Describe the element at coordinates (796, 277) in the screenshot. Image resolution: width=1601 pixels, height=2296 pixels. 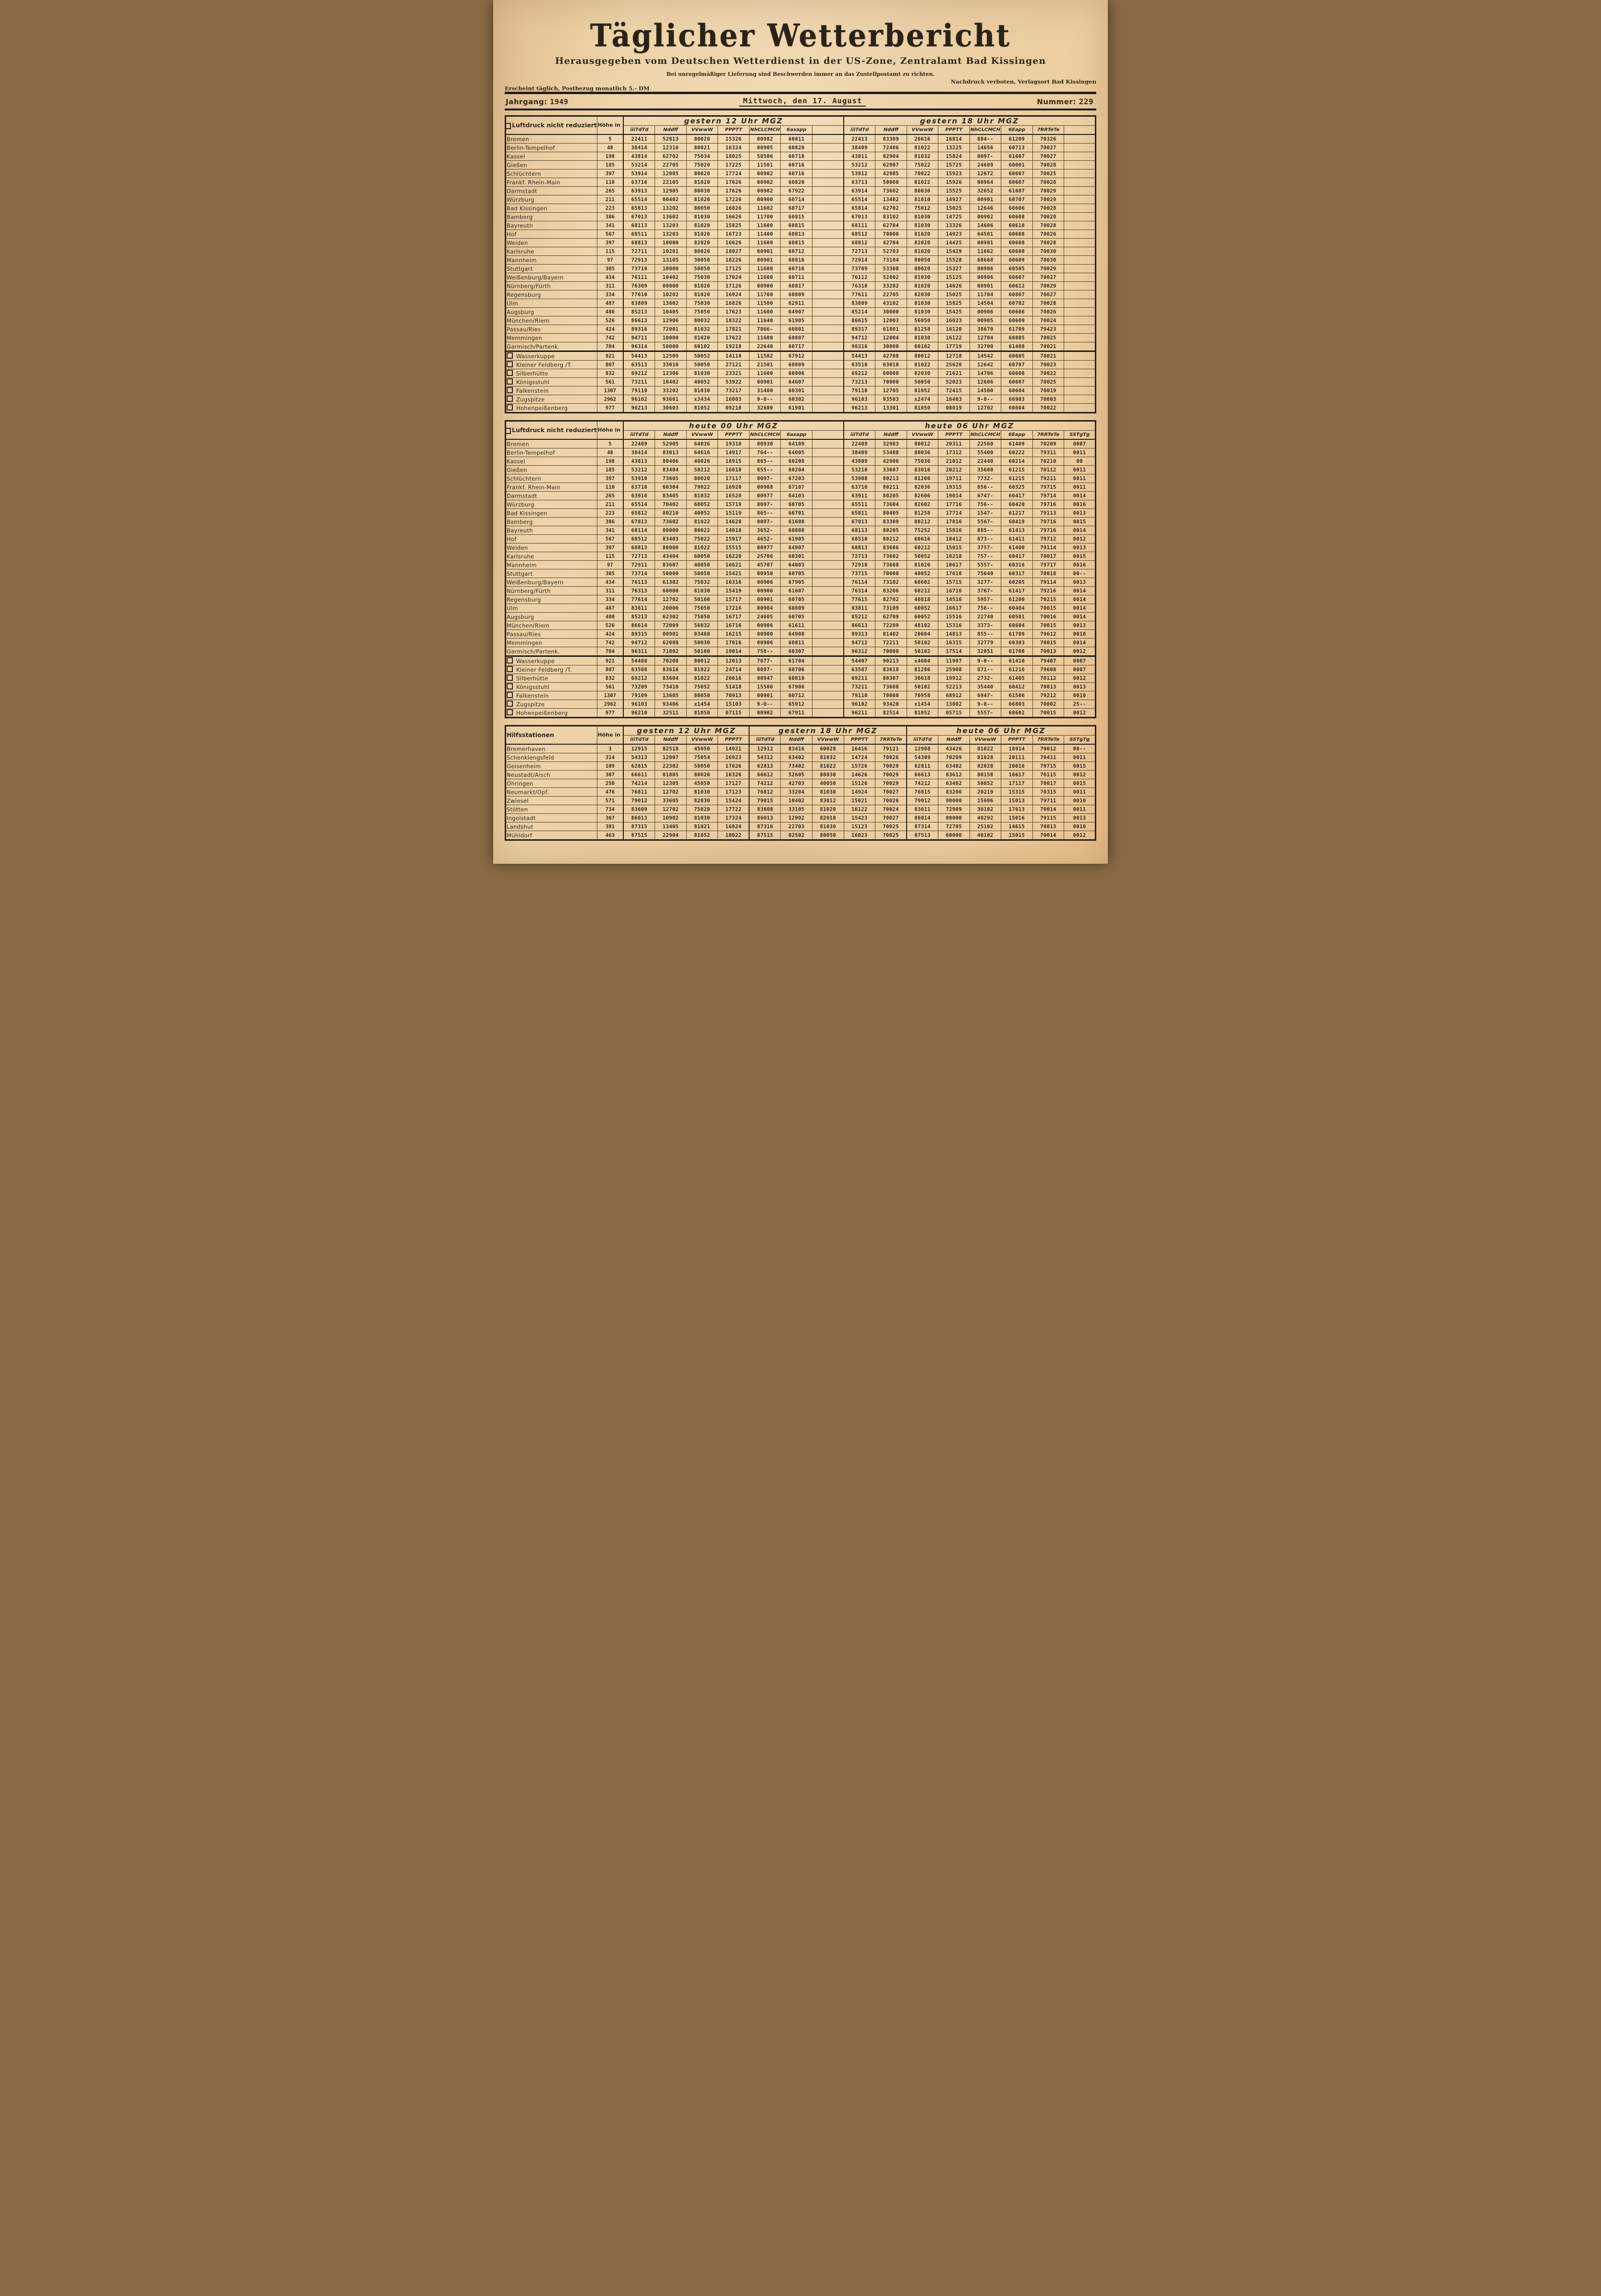
I see `data-cell: 60711` at that location.